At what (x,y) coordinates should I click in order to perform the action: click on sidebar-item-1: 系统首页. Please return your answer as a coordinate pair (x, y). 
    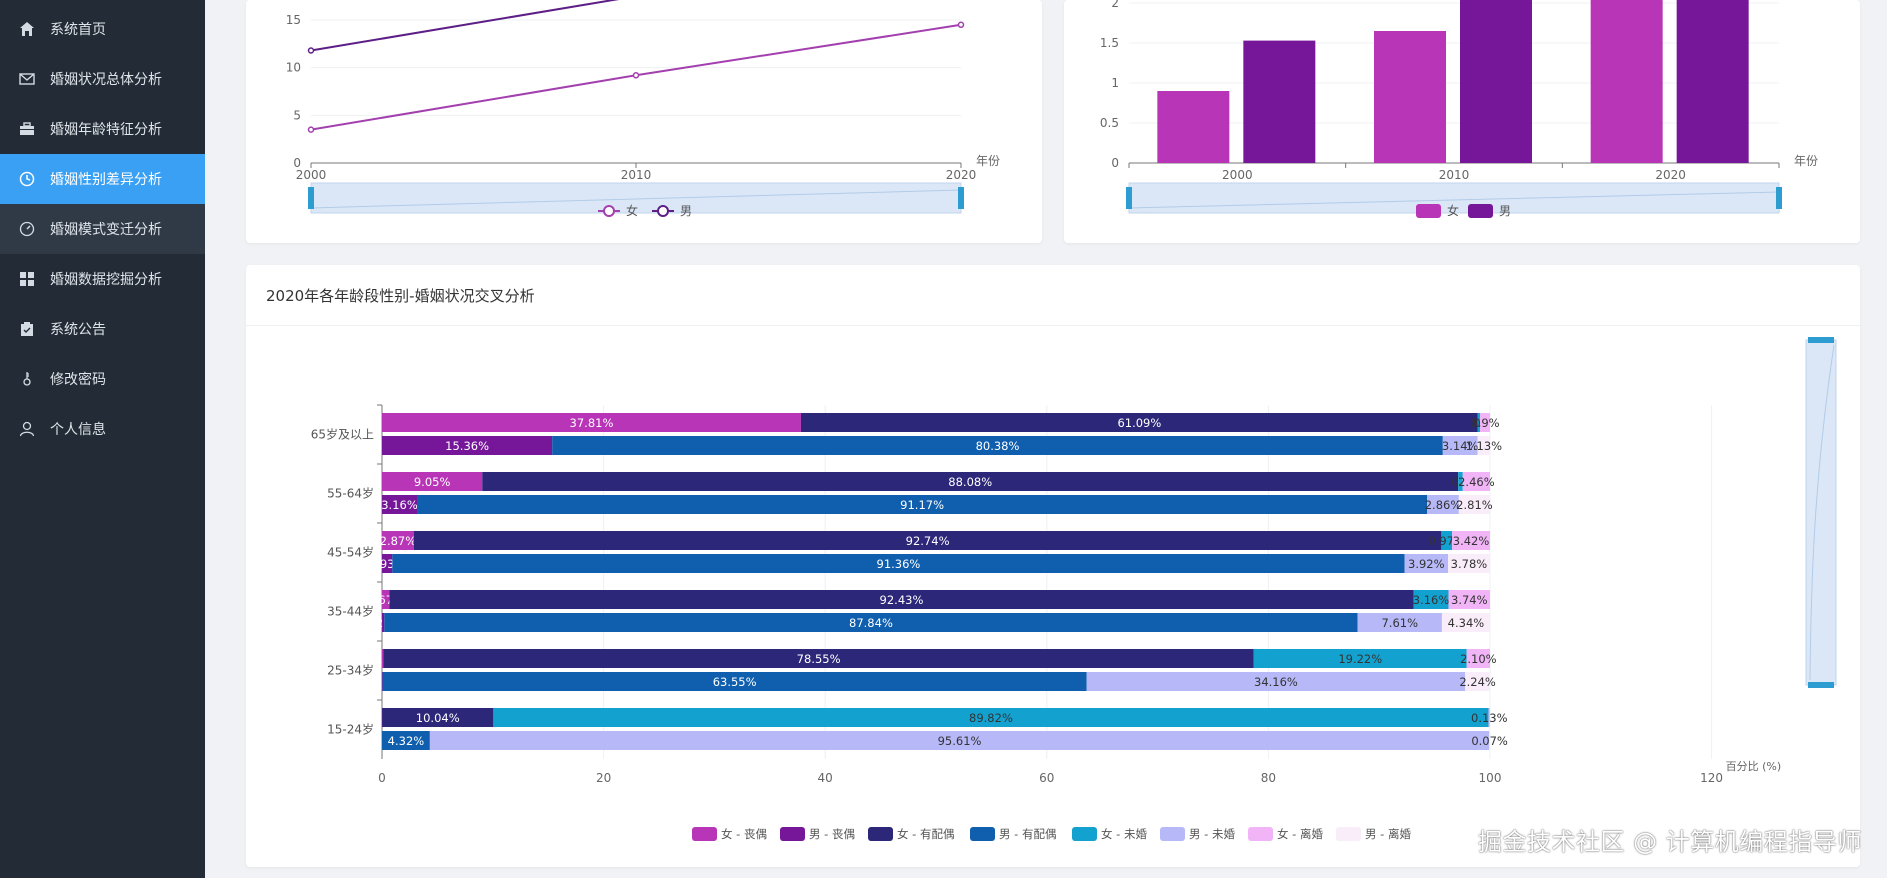
    Looking at the image, I should click on (102, 29).